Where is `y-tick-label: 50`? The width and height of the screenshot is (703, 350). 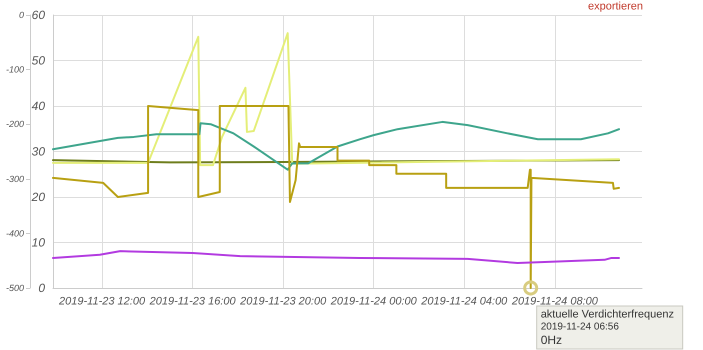
y-tick-label: 50 is located at coordinates (39, 61).